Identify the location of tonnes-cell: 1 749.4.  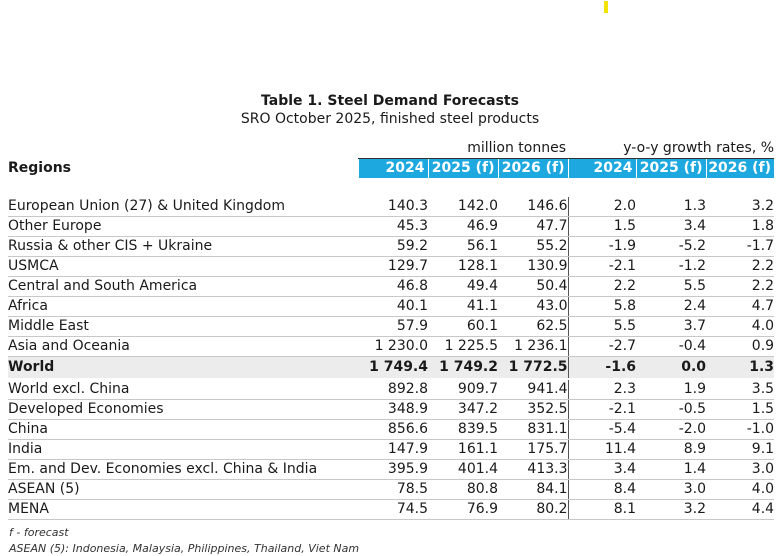
(393, 368).